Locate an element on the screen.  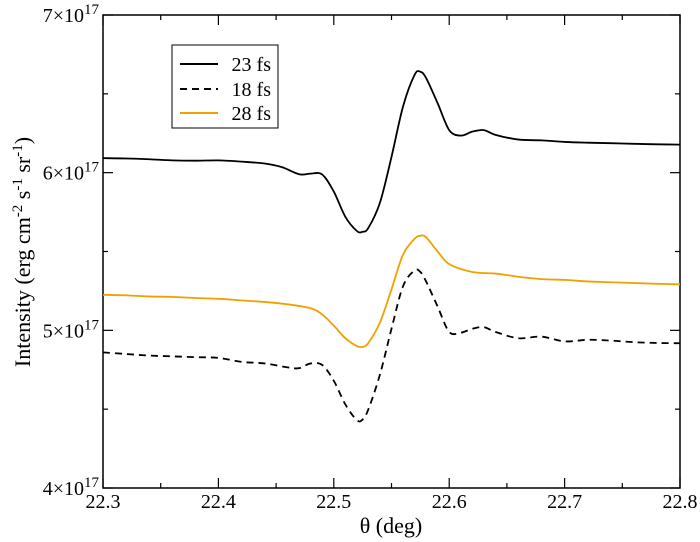
x-tick-label: 22.3 is located at coordinates (103, 502).